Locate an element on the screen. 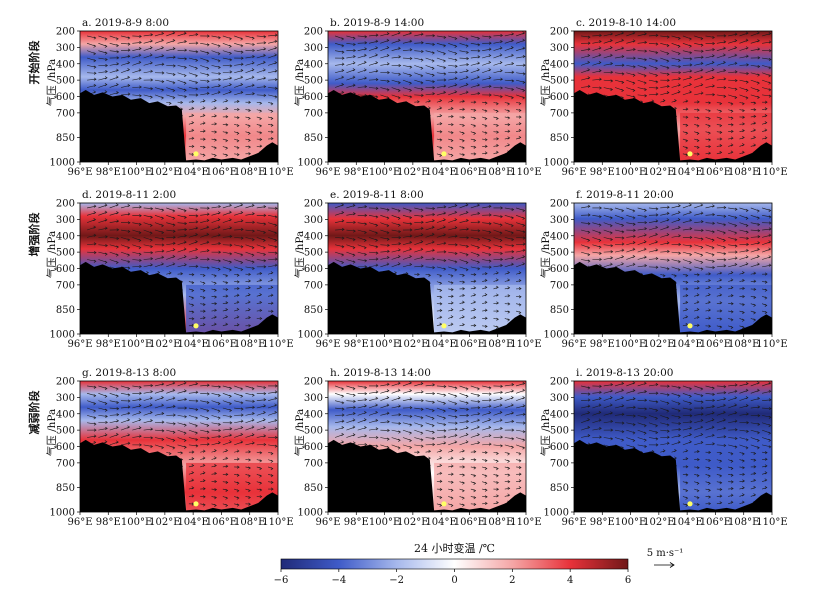  x-tick-label: 104°E is located at coordinates (440, 172).